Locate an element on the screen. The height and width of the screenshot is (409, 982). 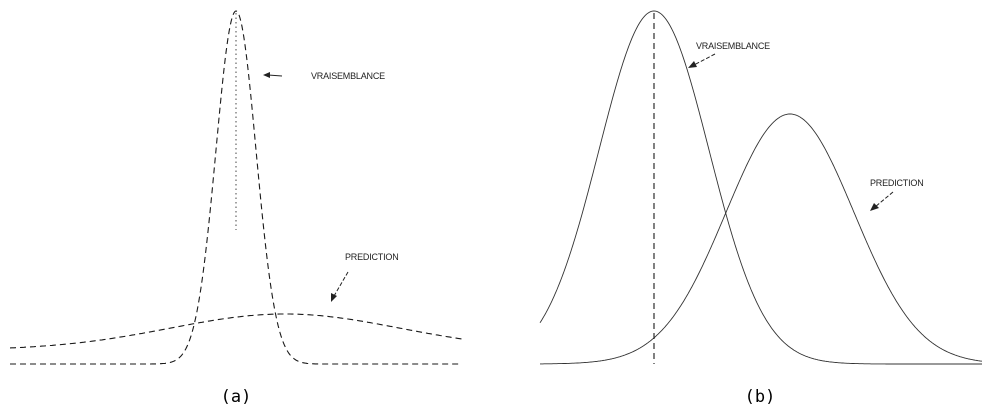
panel-b-likelihood-label: VRAISEMBLANCE is located at coordinates (733, 46).